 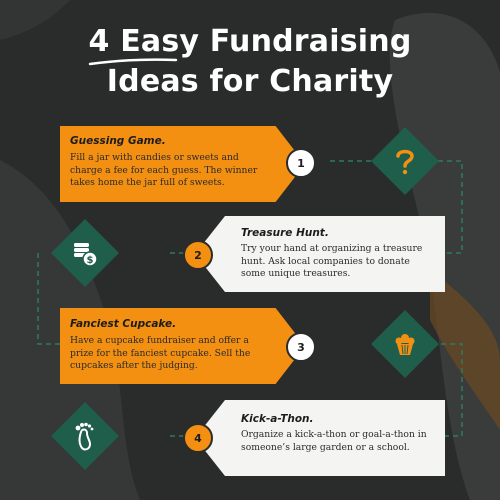 I want to click on page-title-line-1: 4 Easy Fundraising, so click(x=250, y=41).